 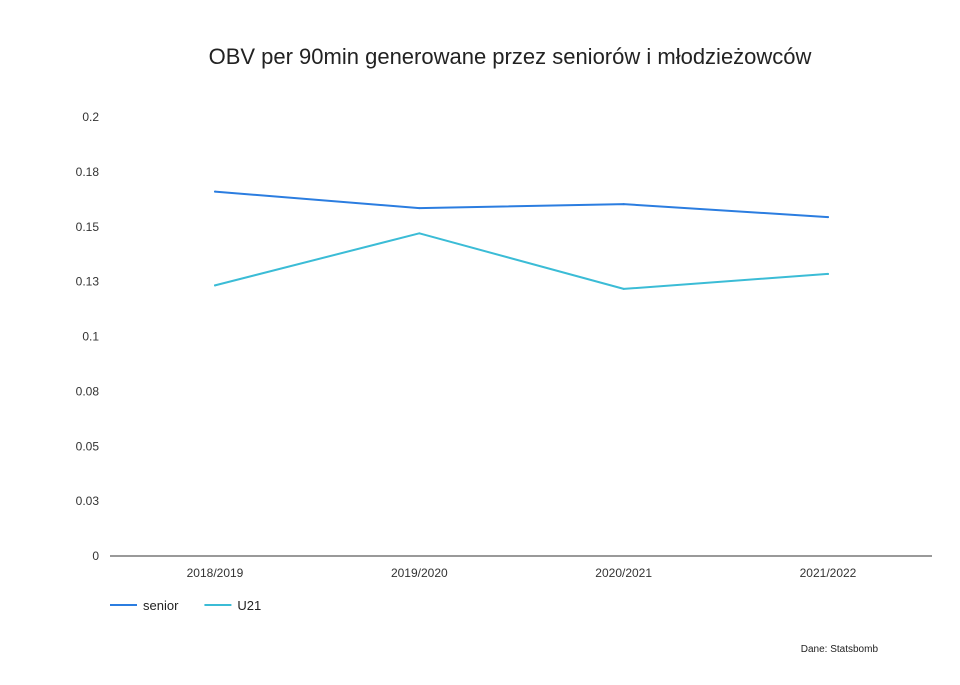 What do you see at coordinates (88, 282) in the screenshot?
I see `y-tick-label: 0.13` at bounding box center [88, 282].